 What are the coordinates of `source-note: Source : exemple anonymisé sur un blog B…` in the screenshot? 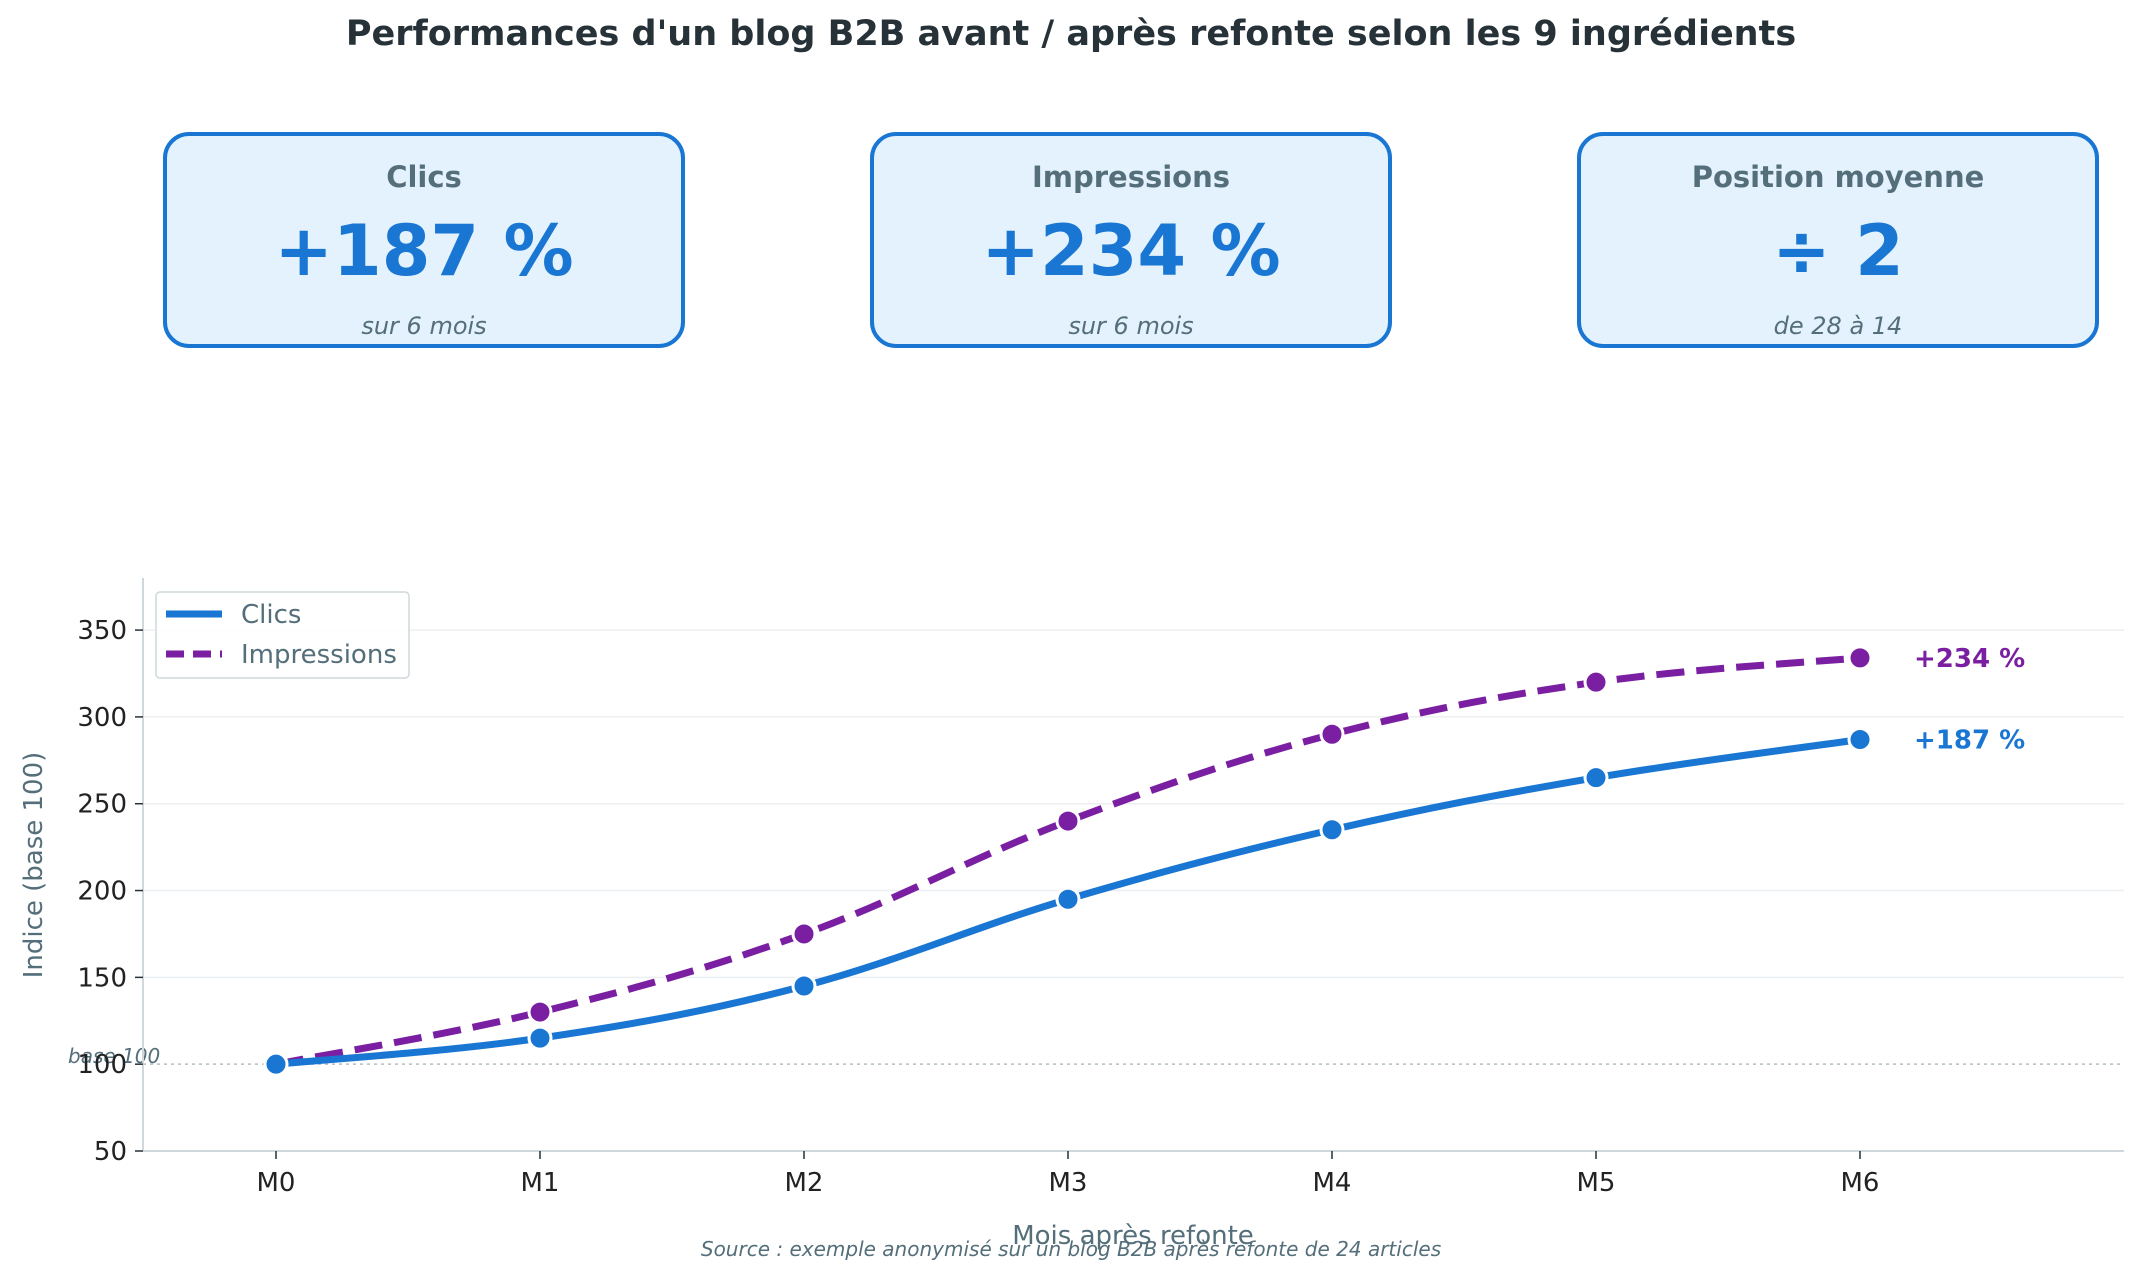 It's located at (1071, 1249).